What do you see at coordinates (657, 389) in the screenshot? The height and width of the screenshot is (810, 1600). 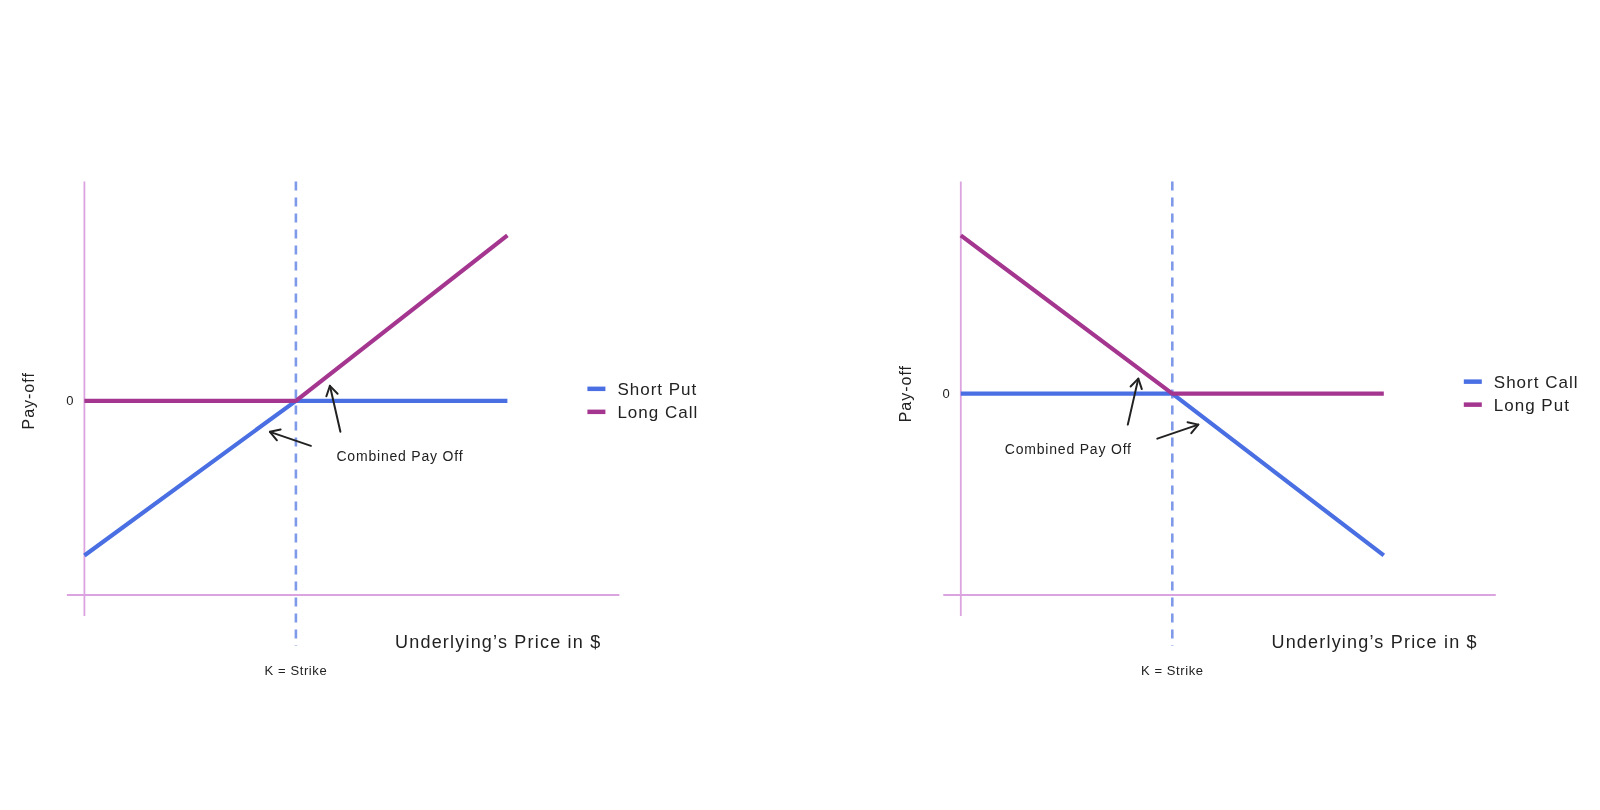 I see `legend-label: Short Put` at bounding box center [657, 389].